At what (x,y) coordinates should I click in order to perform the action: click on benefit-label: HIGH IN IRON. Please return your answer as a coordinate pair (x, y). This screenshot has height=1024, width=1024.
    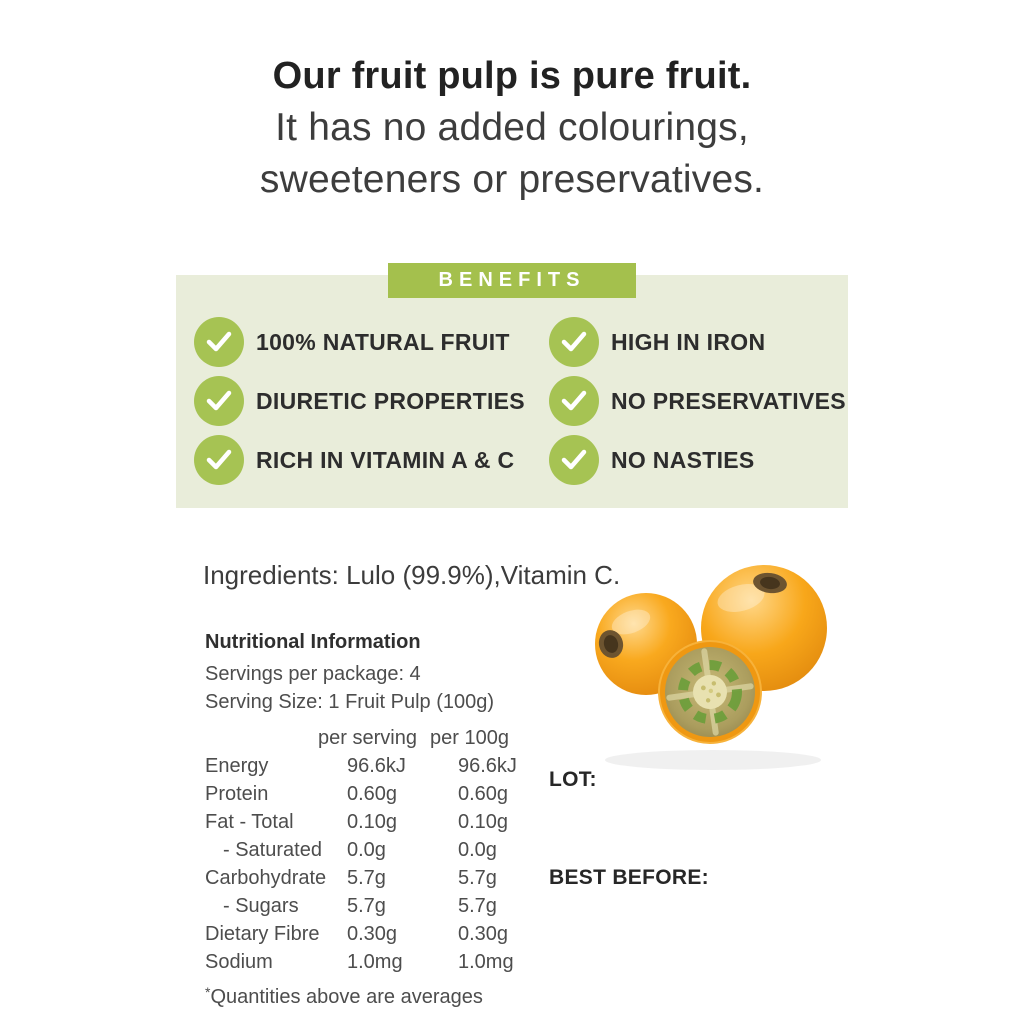
    Looking at the image, I should click on (688, 341).